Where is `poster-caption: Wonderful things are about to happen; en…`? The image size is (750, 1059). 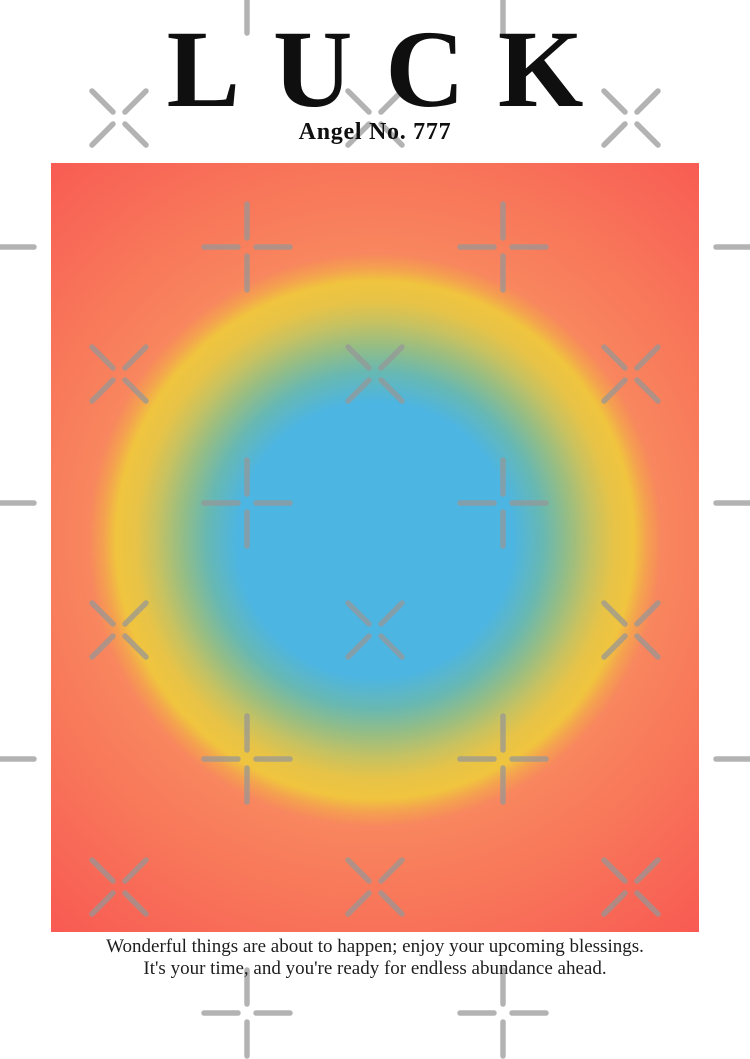 poster-caption: Wonderful things are about to happen; en… is located at coordinates (375, 957).